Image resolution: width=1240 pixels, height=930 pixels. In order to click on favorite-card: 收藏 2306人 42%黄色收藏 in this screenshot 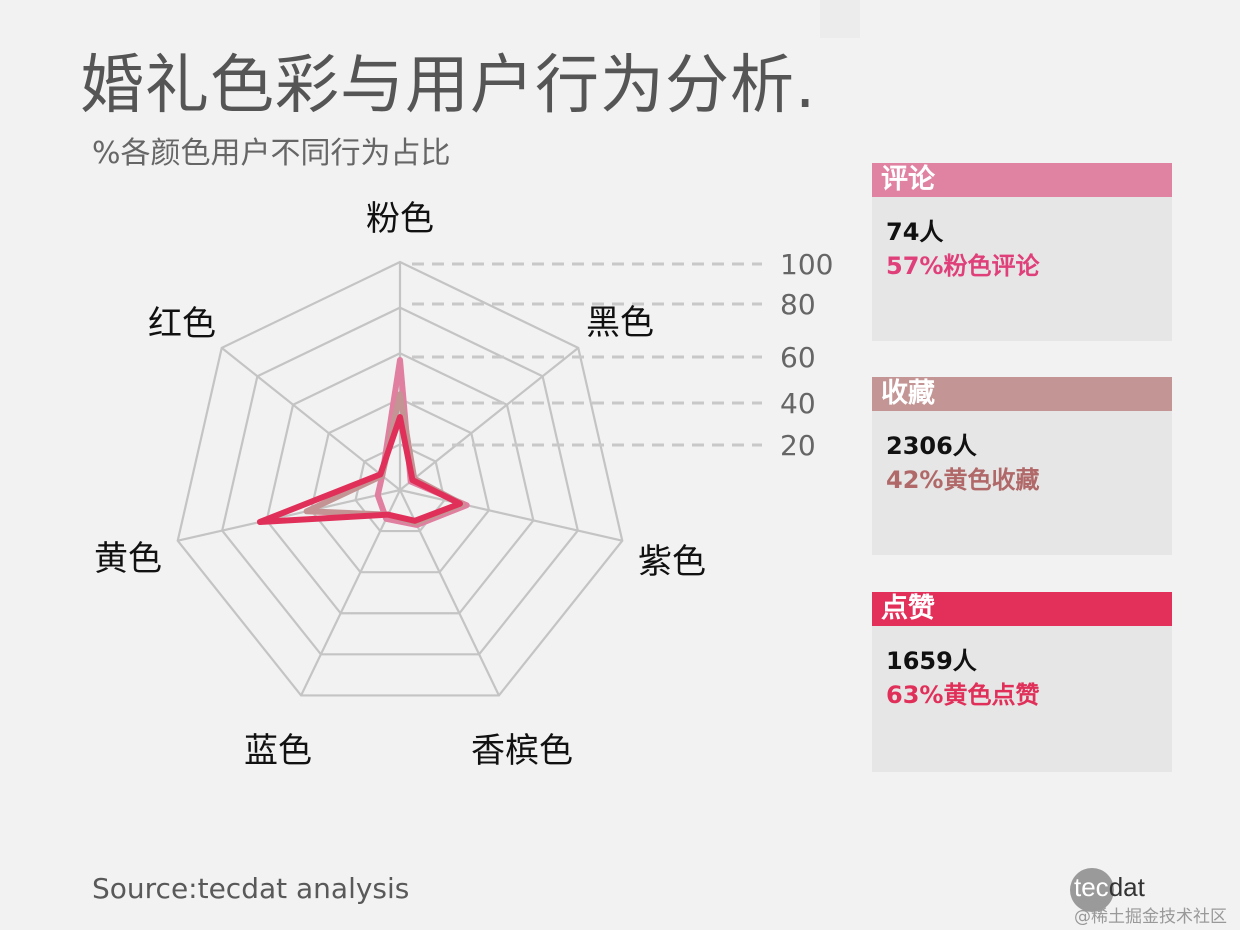, I will do `click(1022, 466)`.